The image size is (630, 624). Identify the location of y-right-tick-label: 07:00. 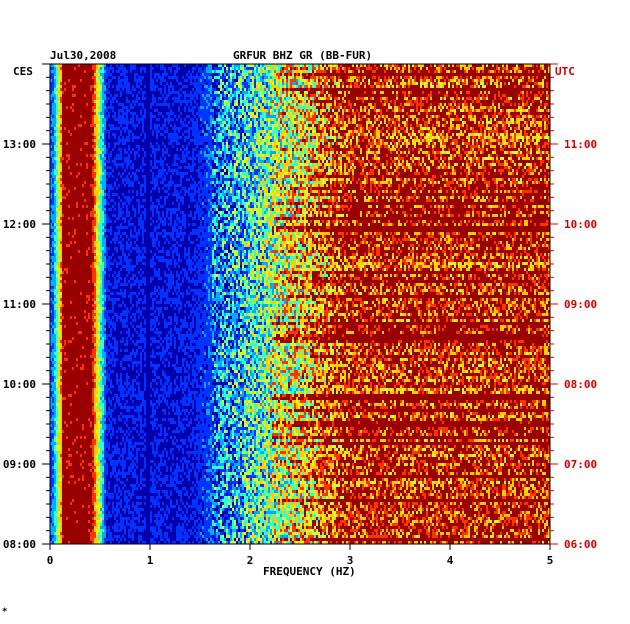
(580, 464).